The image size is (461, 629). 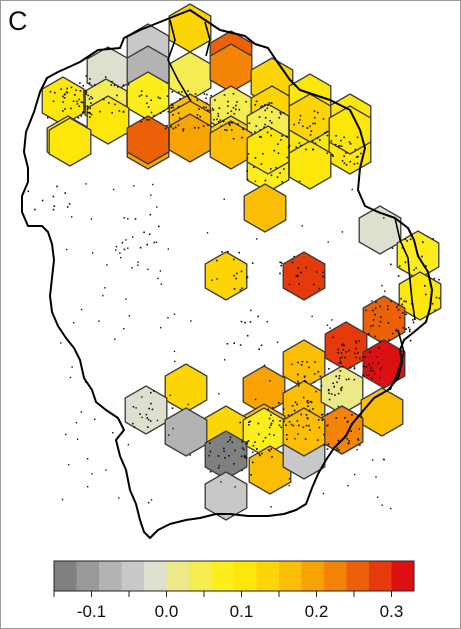 I want to click on hex-cell-c2, so click(x=304, y=276).